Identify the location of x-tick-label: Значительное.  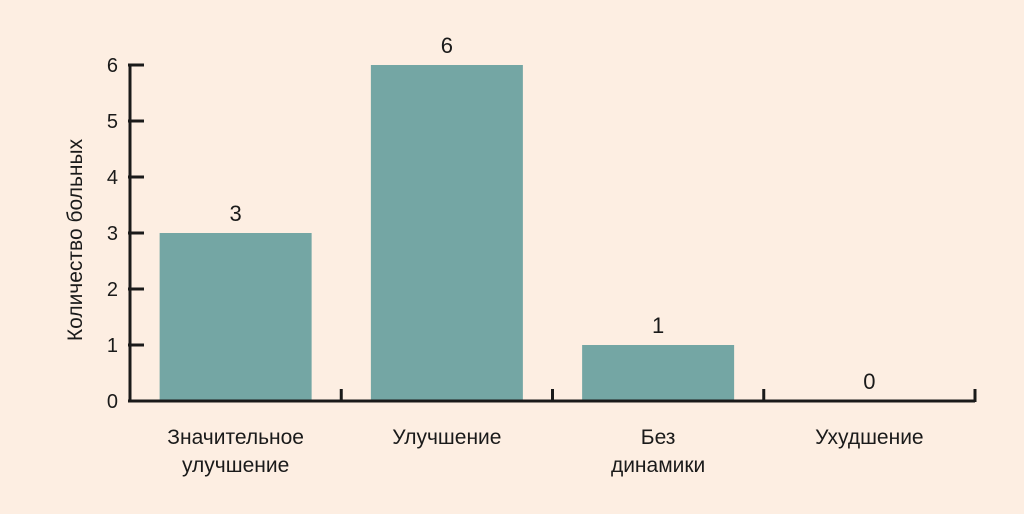
(235, 437).